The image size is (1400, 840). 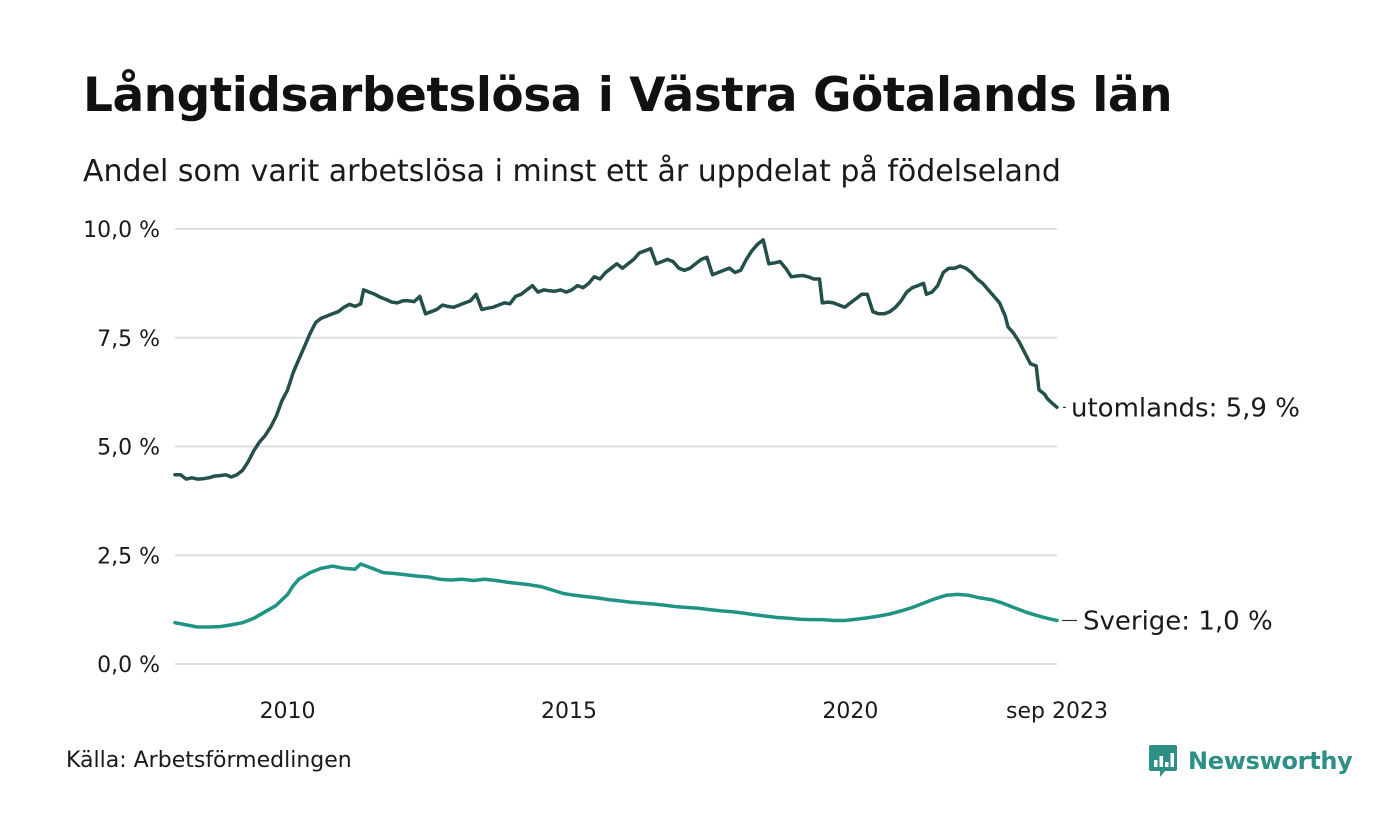 I want to click on series-line-sverige, so click(x=616, y=595).